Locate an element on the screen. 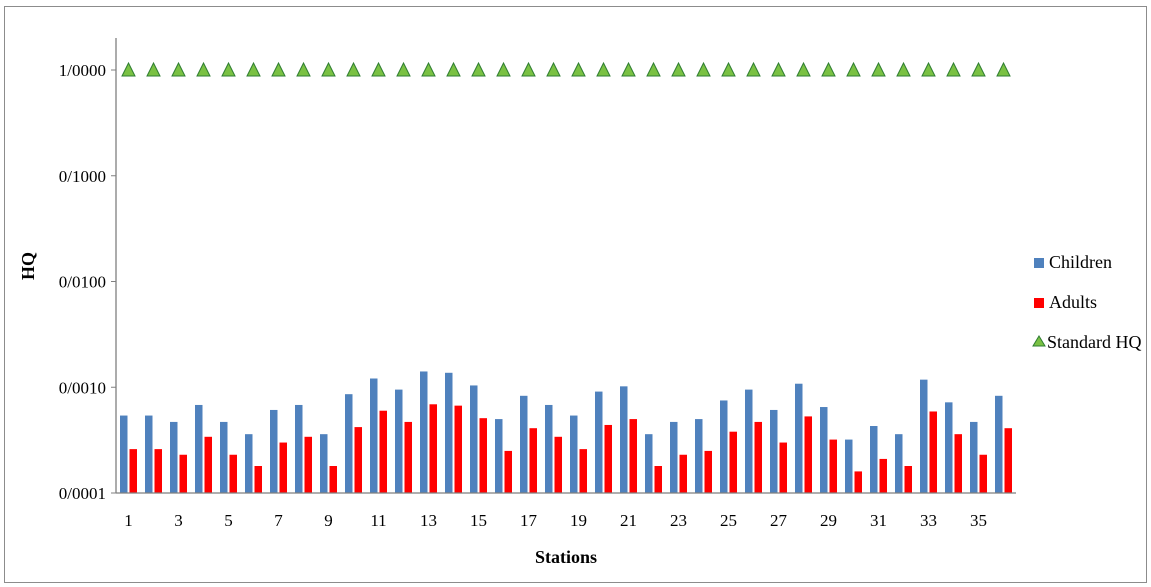 Image resolution: width=1151 pixels, height=587 pixels. x-tick-label: 19 is located at coordinates (578, 520).